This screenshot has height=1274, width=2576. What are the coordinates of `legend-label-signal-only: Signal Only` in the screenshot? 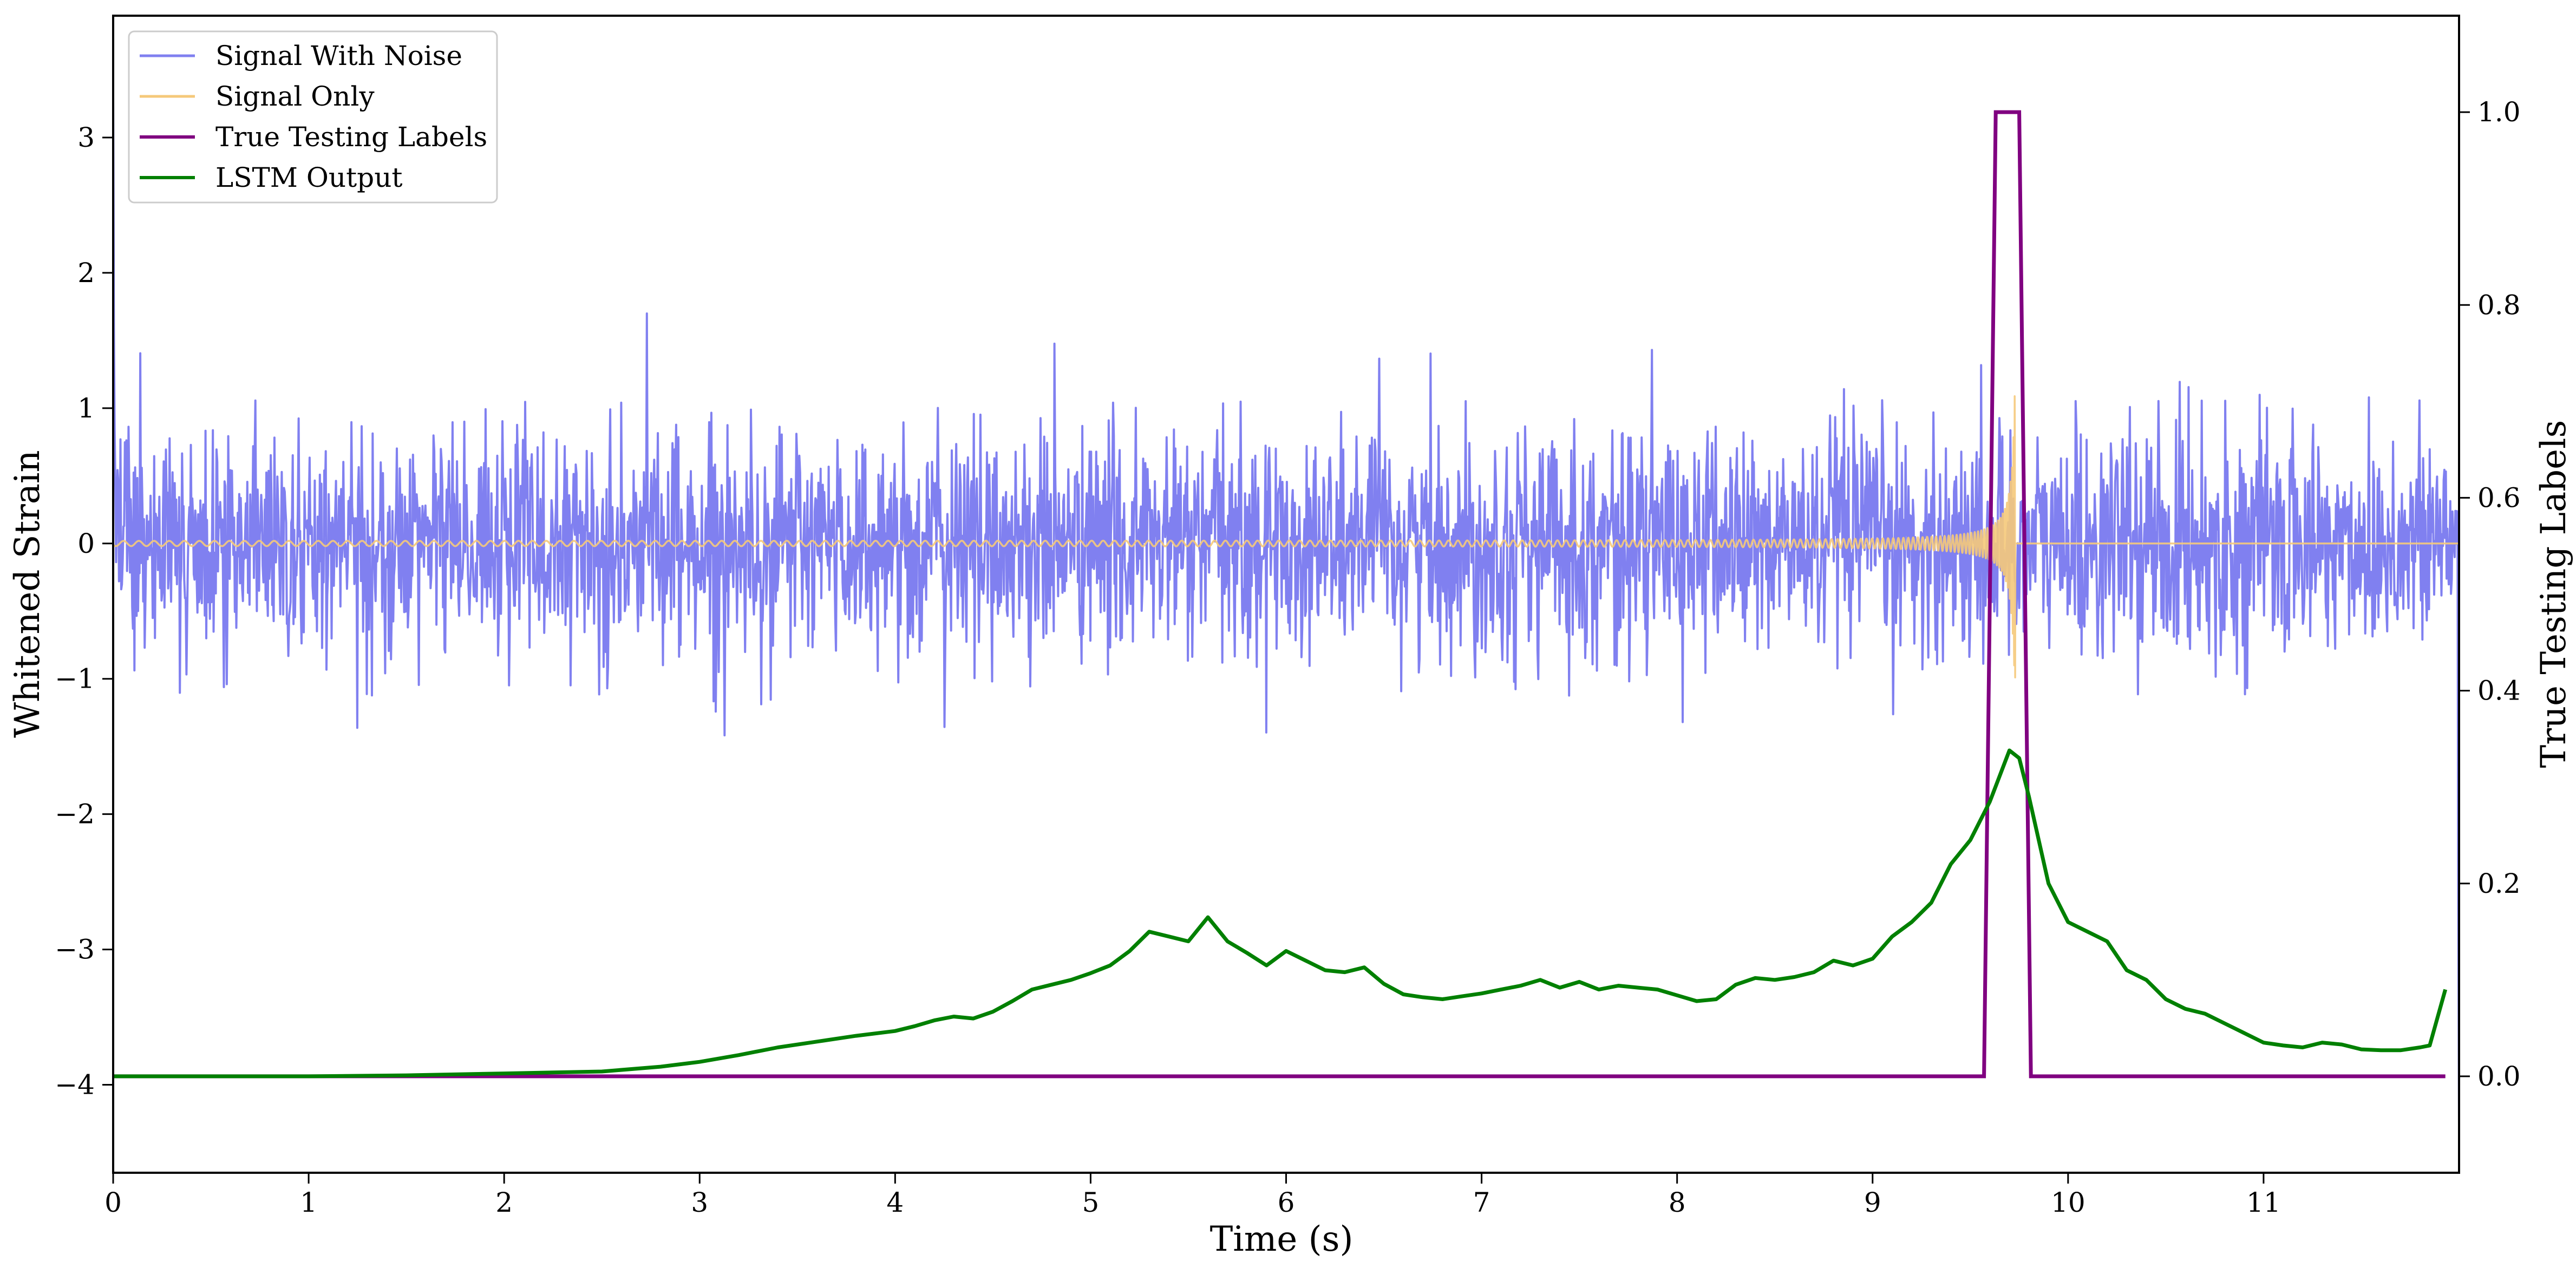 It's located at (295, 96).